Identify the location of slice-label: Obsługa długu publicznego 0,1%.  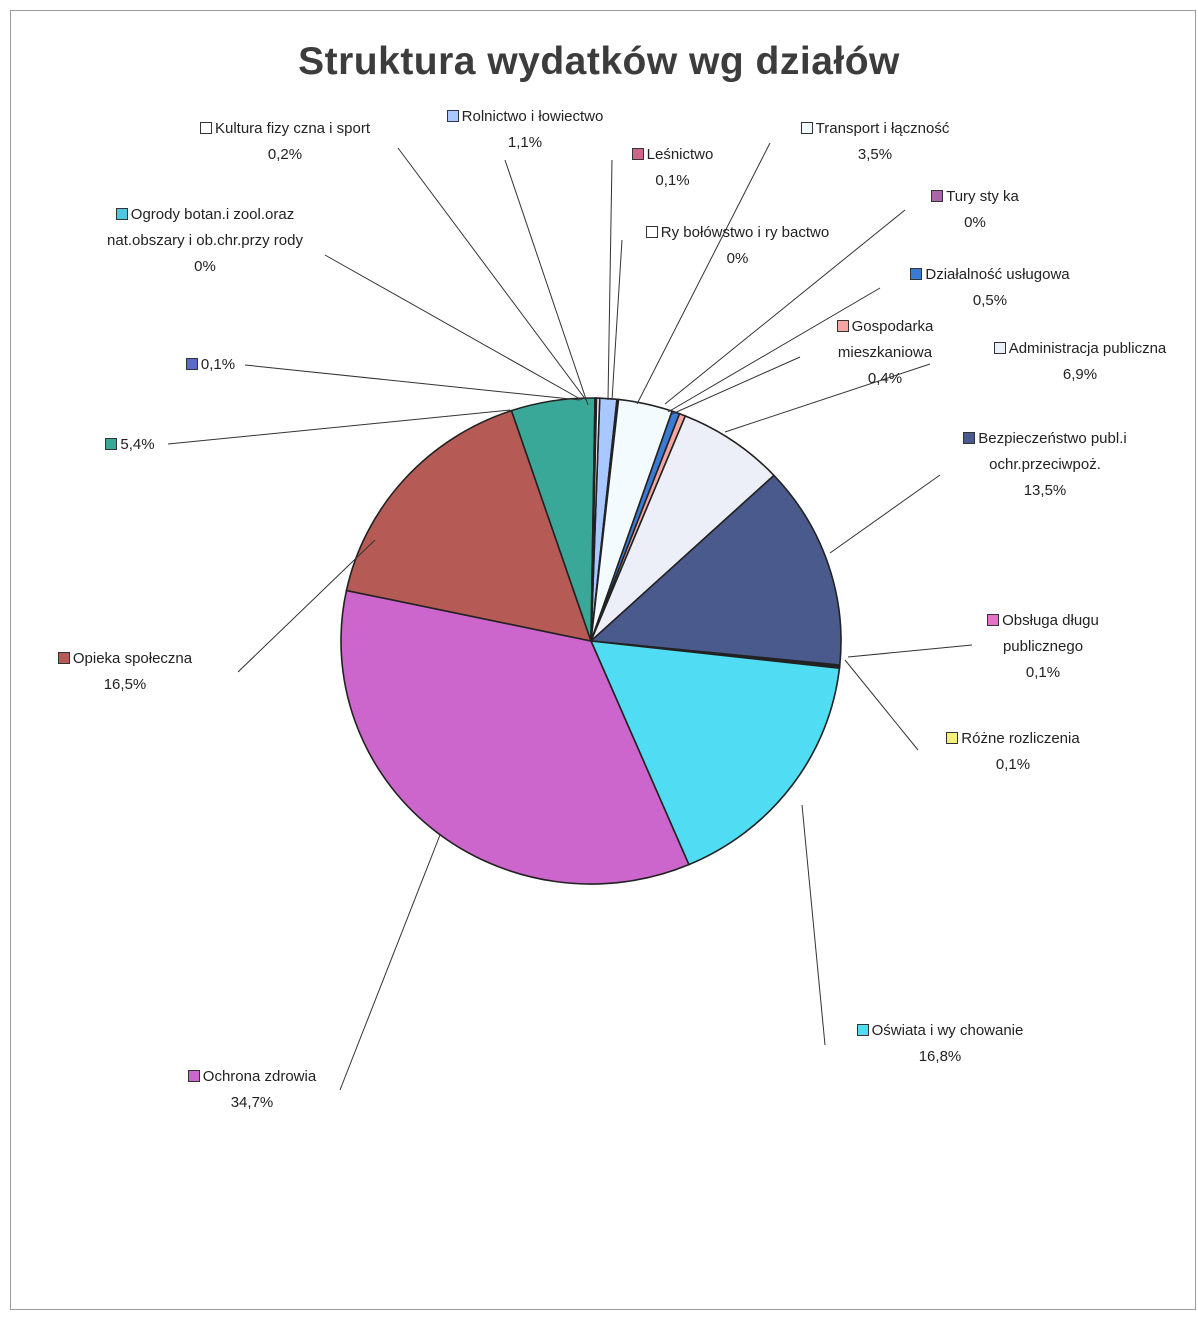
(1043, 647).